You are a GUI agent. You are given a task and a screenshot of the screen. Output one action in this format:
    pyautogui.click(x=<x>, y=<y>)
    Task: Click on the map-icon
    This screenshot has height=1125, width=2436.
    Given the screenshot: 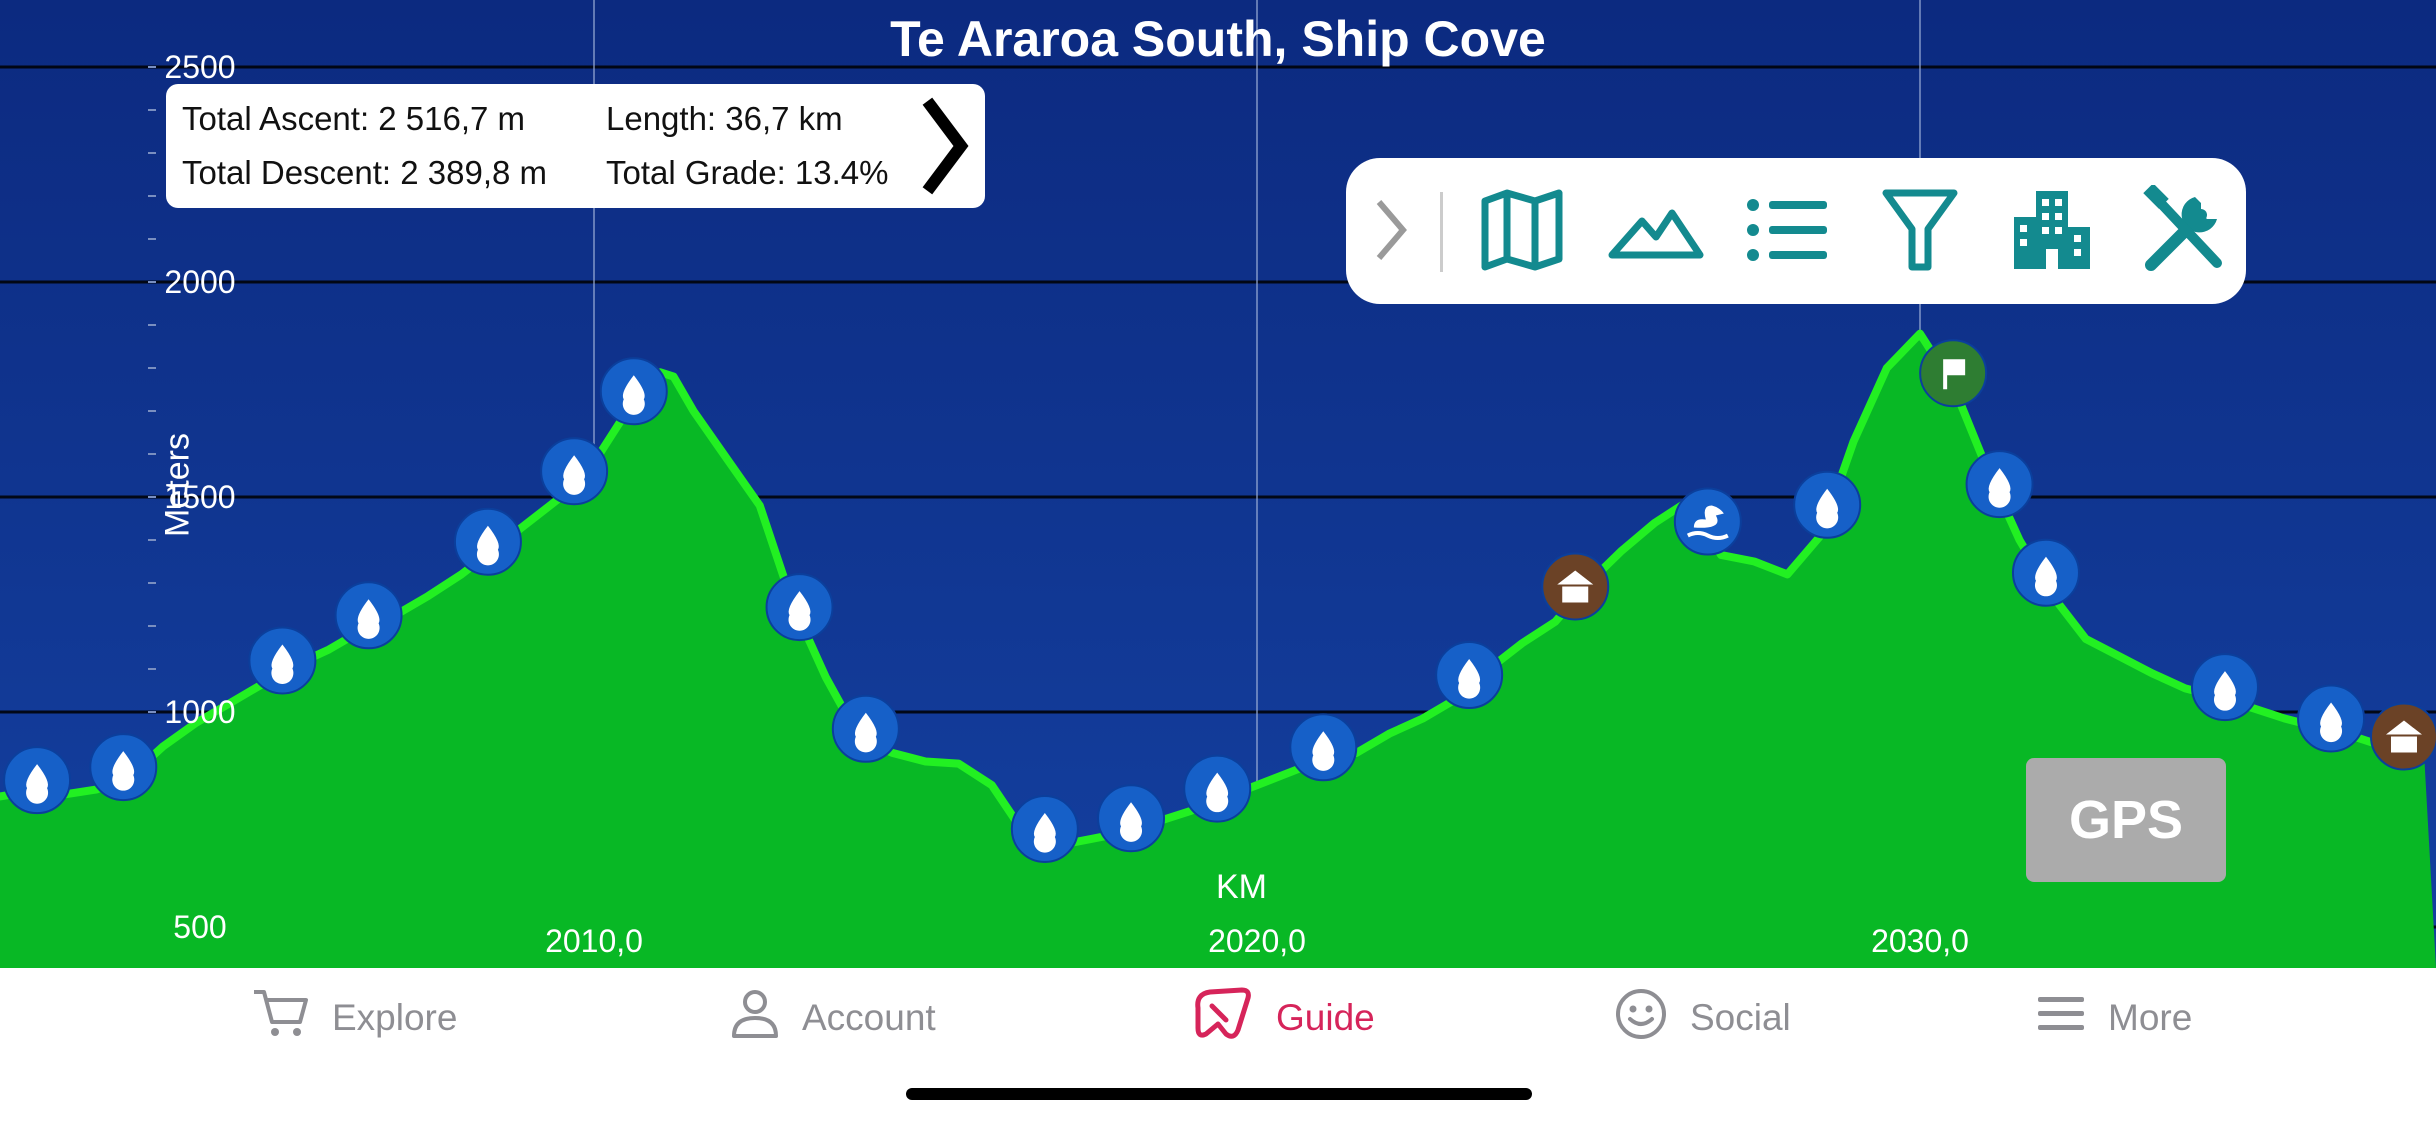 What is the action you would take?
    pyautogui.click(x=1522, y=232)
    